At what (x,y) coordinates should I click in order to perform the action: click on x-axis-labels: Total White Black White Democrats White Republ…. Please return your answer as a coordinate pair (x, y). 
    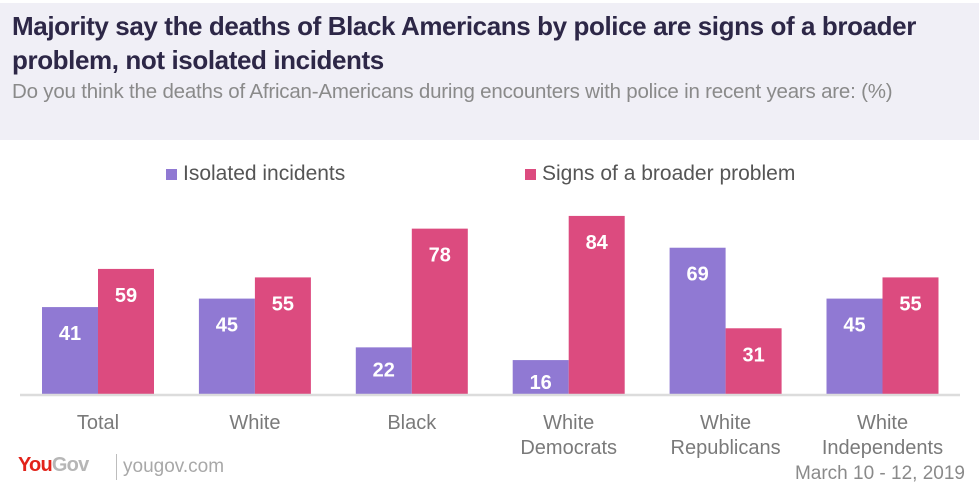
    Looking at the image, I should click on (510, 435).